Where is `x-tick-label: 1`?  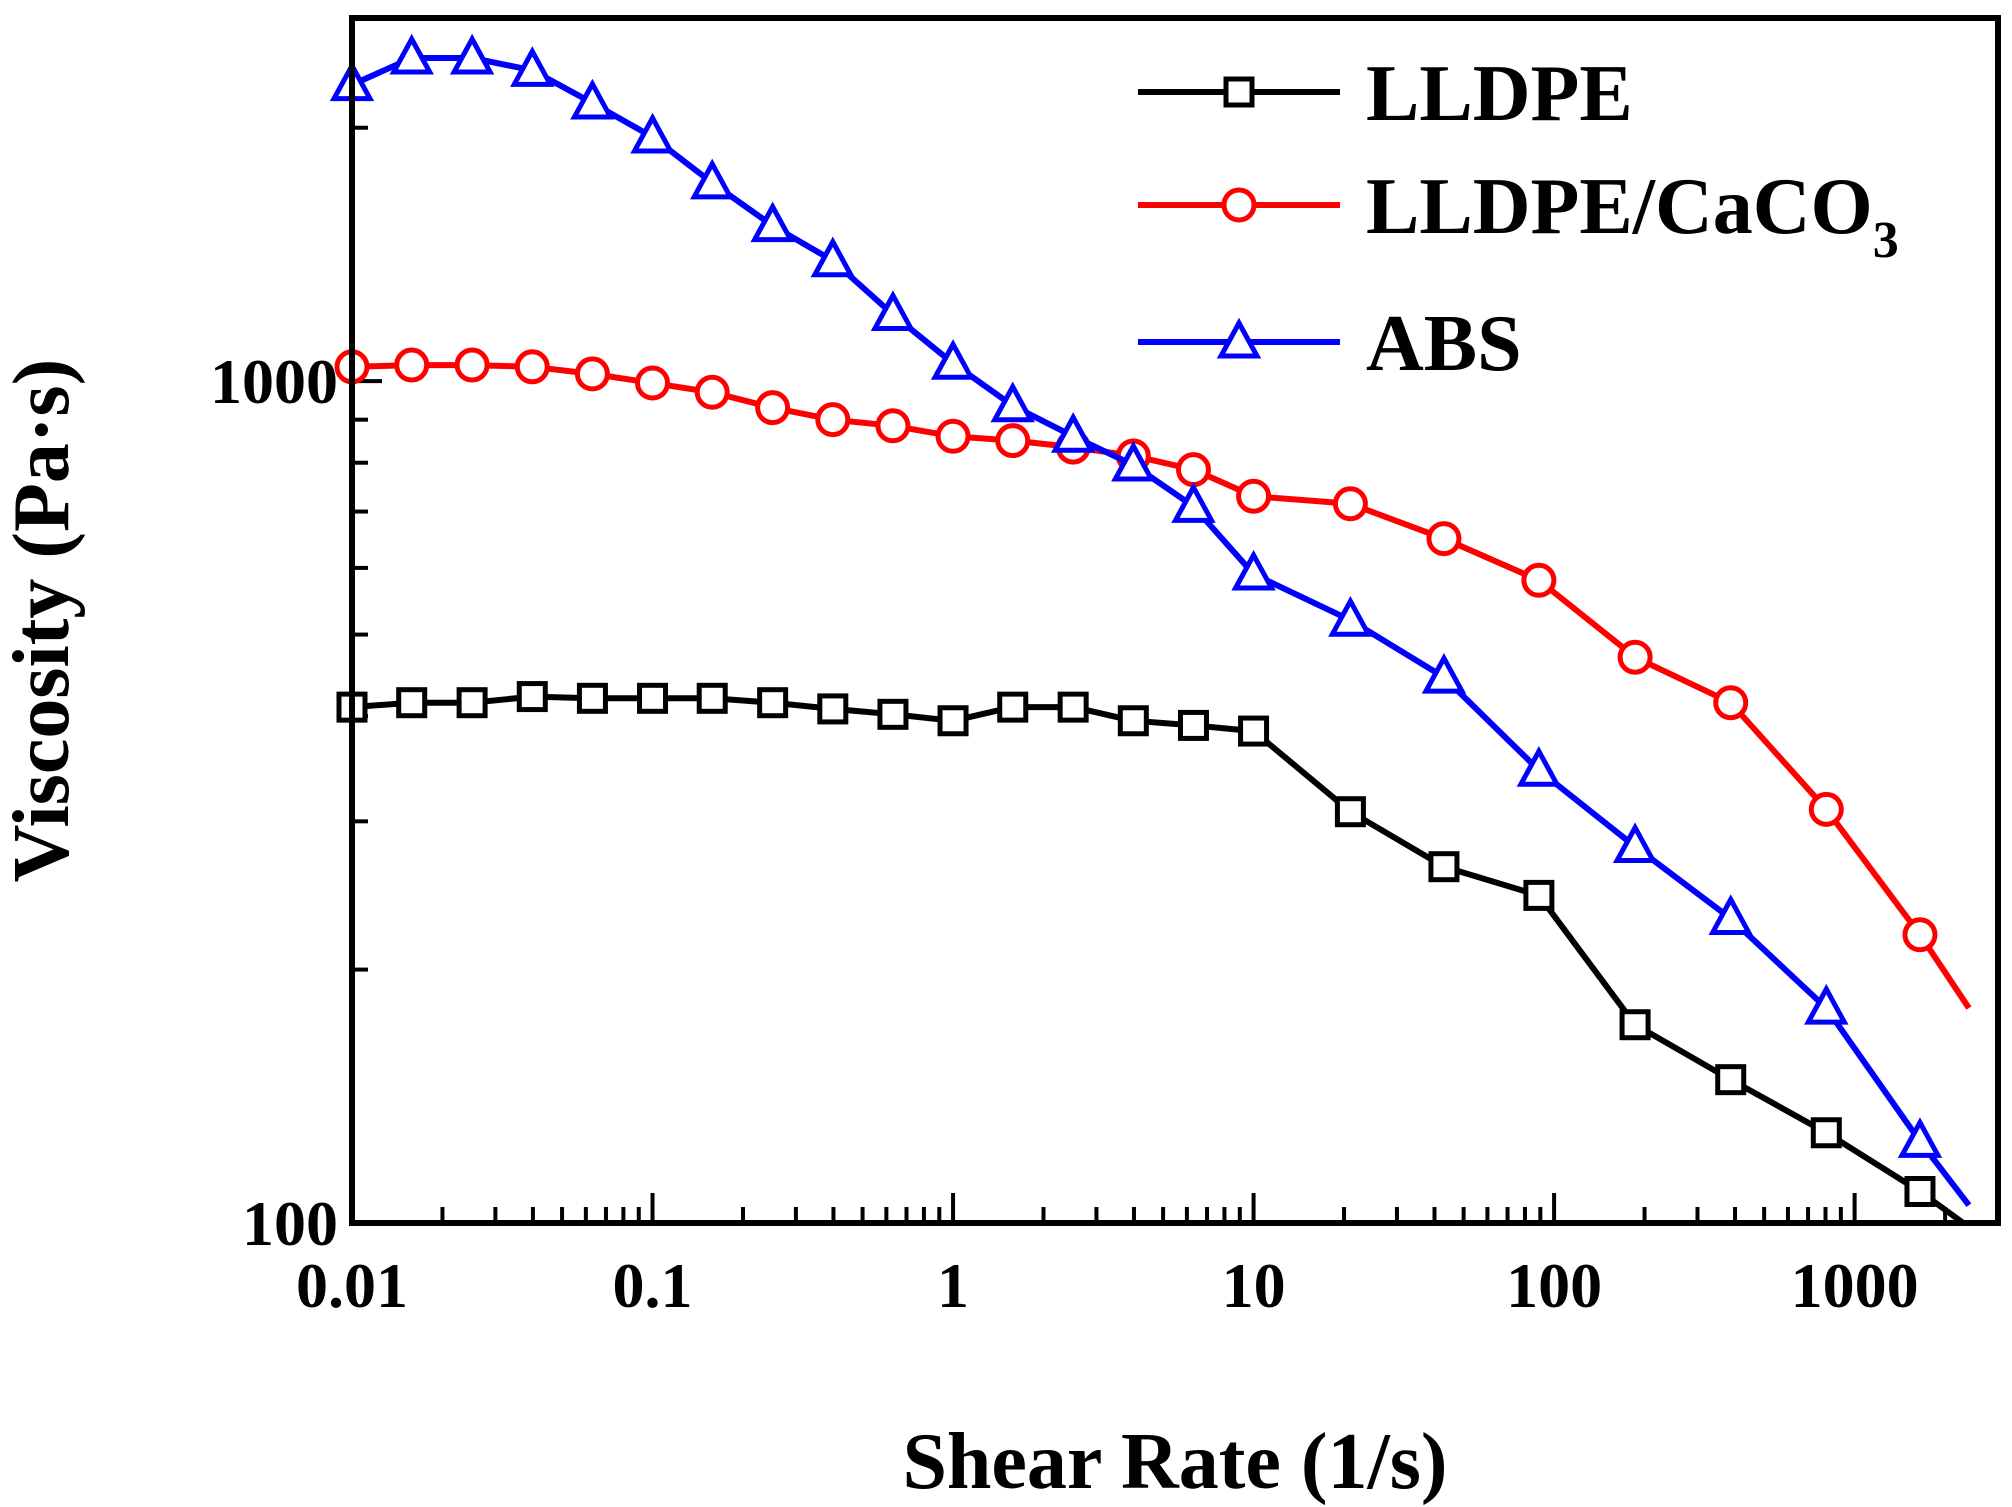
x-tick-label: 1 is located at coordinates (953, 1285).